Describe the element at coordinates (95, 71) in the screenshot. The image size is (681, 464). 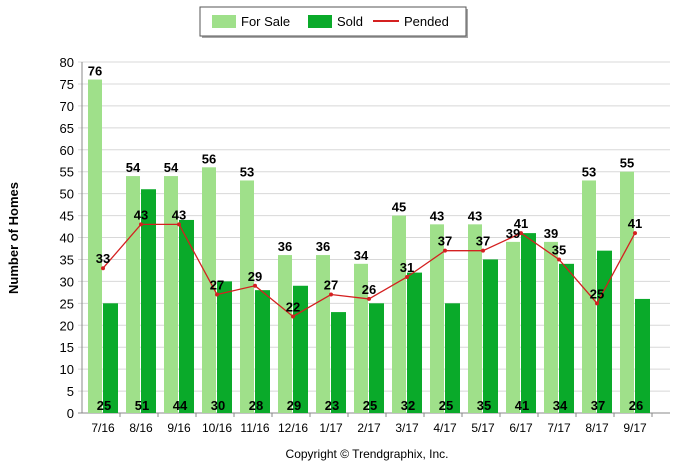
I see `label-for-sale: 76` at that location.